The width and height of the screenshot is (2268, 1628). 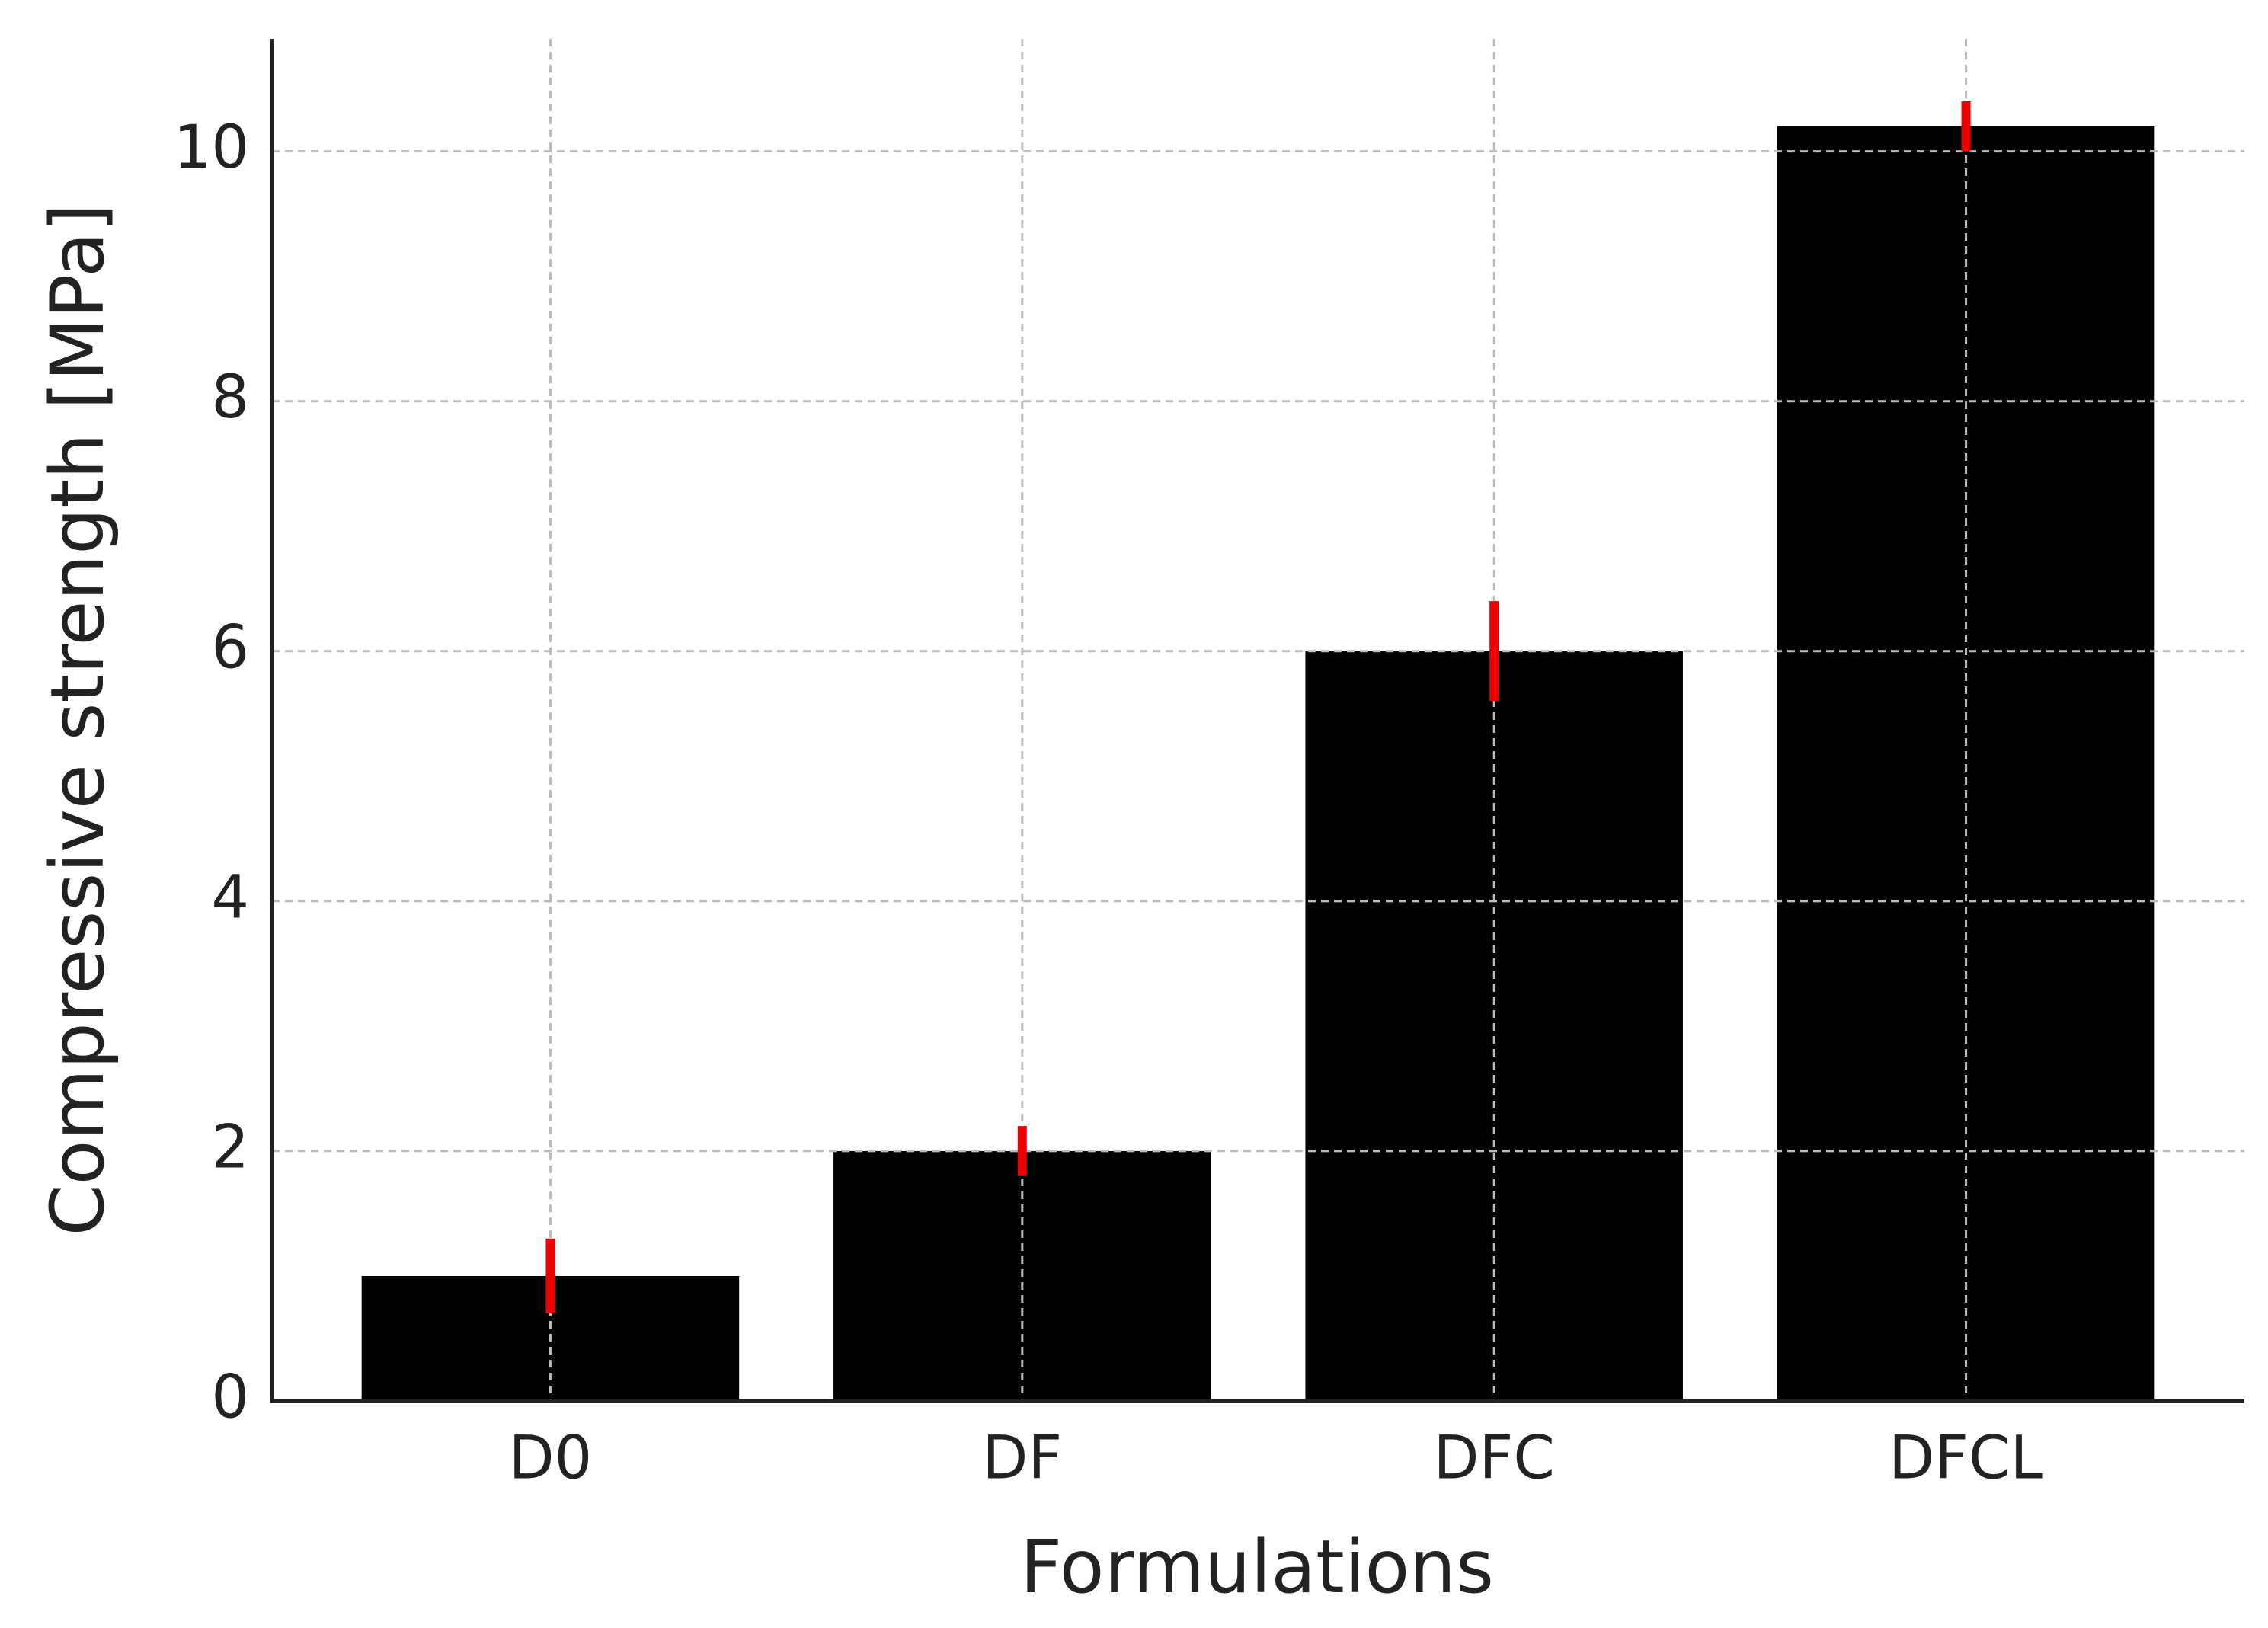 I want to click on y-axis-label: Compressive strength [MPa], so click(x=77, y=720).